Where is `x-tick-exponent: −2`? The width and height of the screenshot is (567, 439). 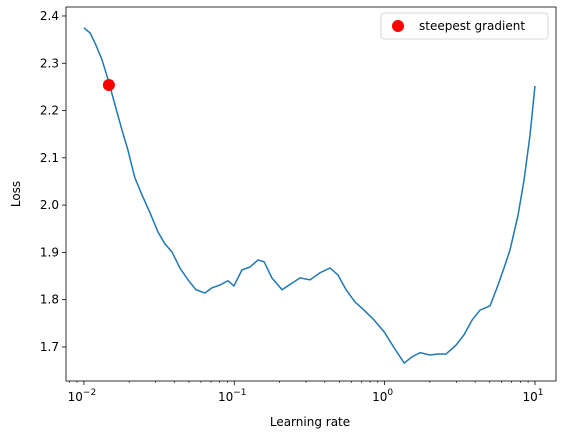 x-tick-exponent: −2 is located at coordinates (89, 393).